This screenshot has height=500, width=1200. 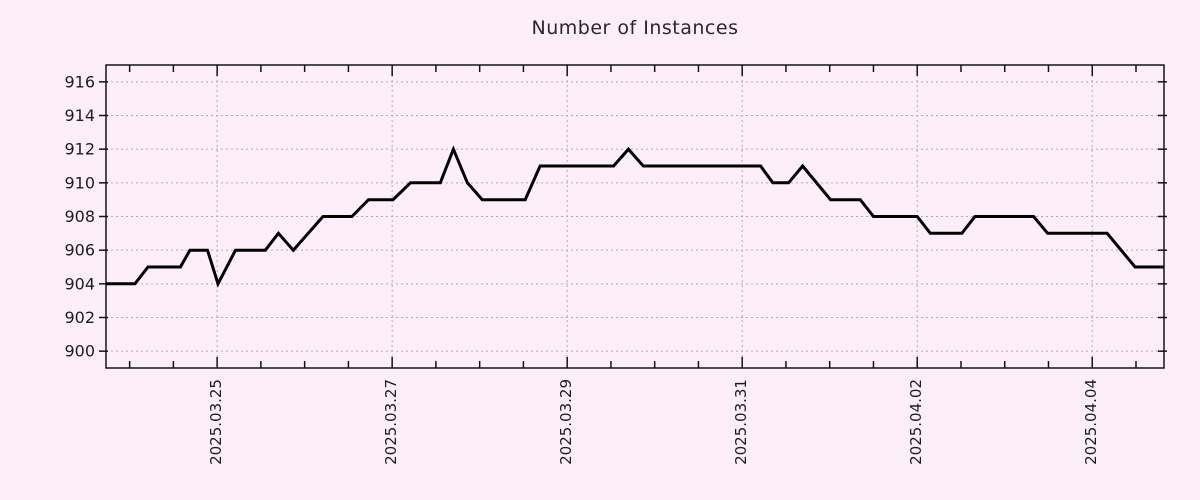 What do you see at coordinates (916, 422) in the screenshot?
I see `x-tick-label: 2025.04.02` at bounding box center [916, 422].